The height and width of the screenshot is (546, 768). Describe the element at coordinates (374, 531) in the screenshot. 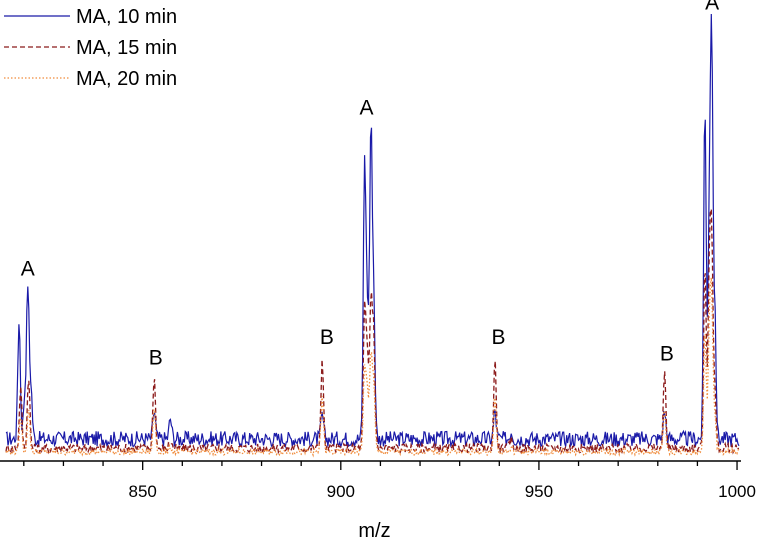

I see `x-axis-title: m/z` at that location.